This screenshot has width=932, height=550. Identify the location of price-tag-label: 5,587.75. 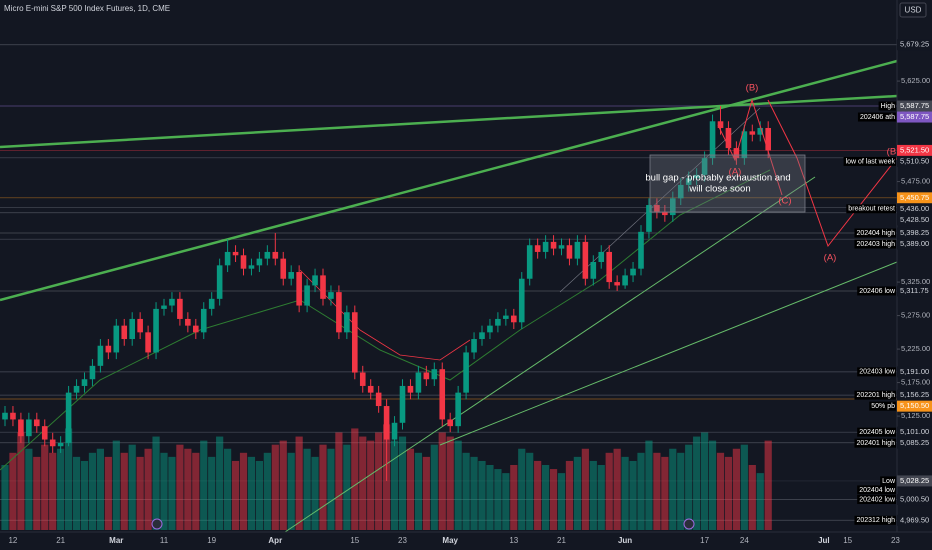
(914, 105).